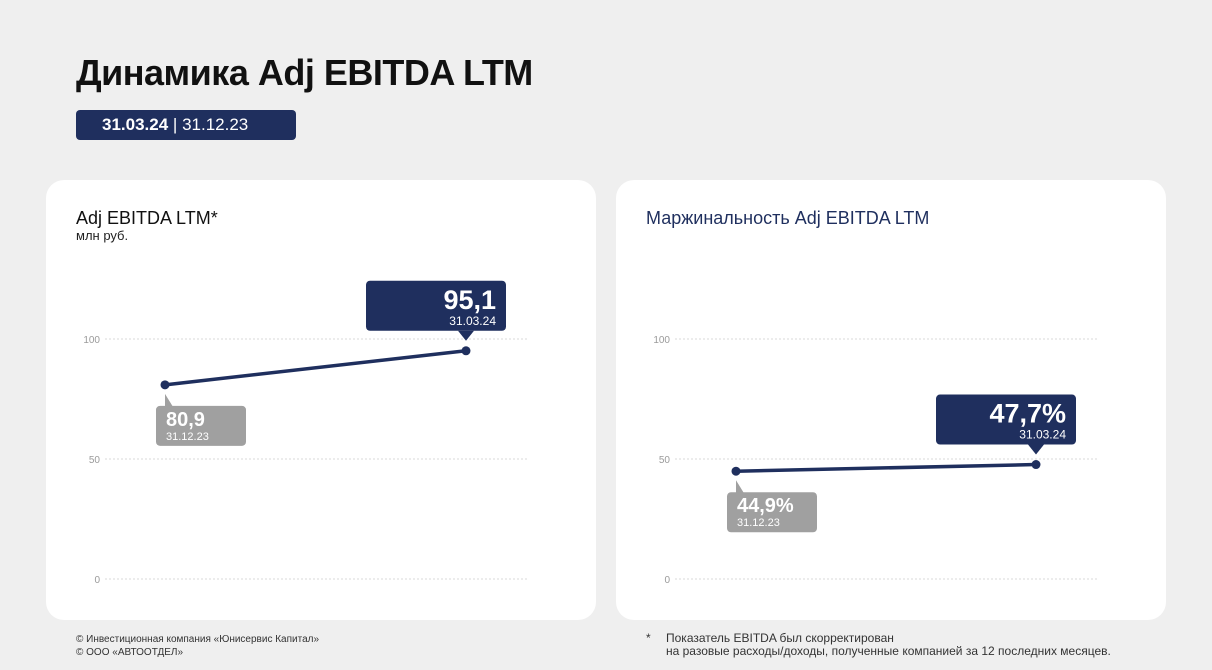  What do you see at coordinates (147, 218) in the screenshot?
I see `chart-title: Adj EBITDA LTM*` at bounding box center [147, 218].